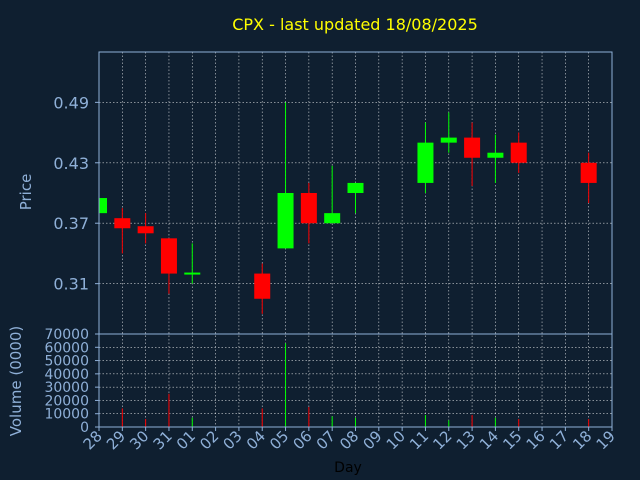 This screenshot has width=640, height=480. What do you see at coordinates (396, 440) in the screenshot?
I see `x-tick-label: 10` at bounding box center [396, 440].